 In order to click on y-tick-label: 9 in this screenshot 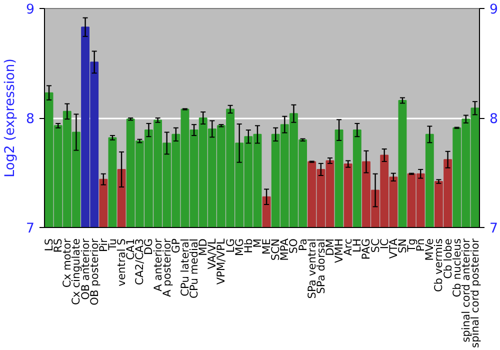, I will do `click(30, 10)`.